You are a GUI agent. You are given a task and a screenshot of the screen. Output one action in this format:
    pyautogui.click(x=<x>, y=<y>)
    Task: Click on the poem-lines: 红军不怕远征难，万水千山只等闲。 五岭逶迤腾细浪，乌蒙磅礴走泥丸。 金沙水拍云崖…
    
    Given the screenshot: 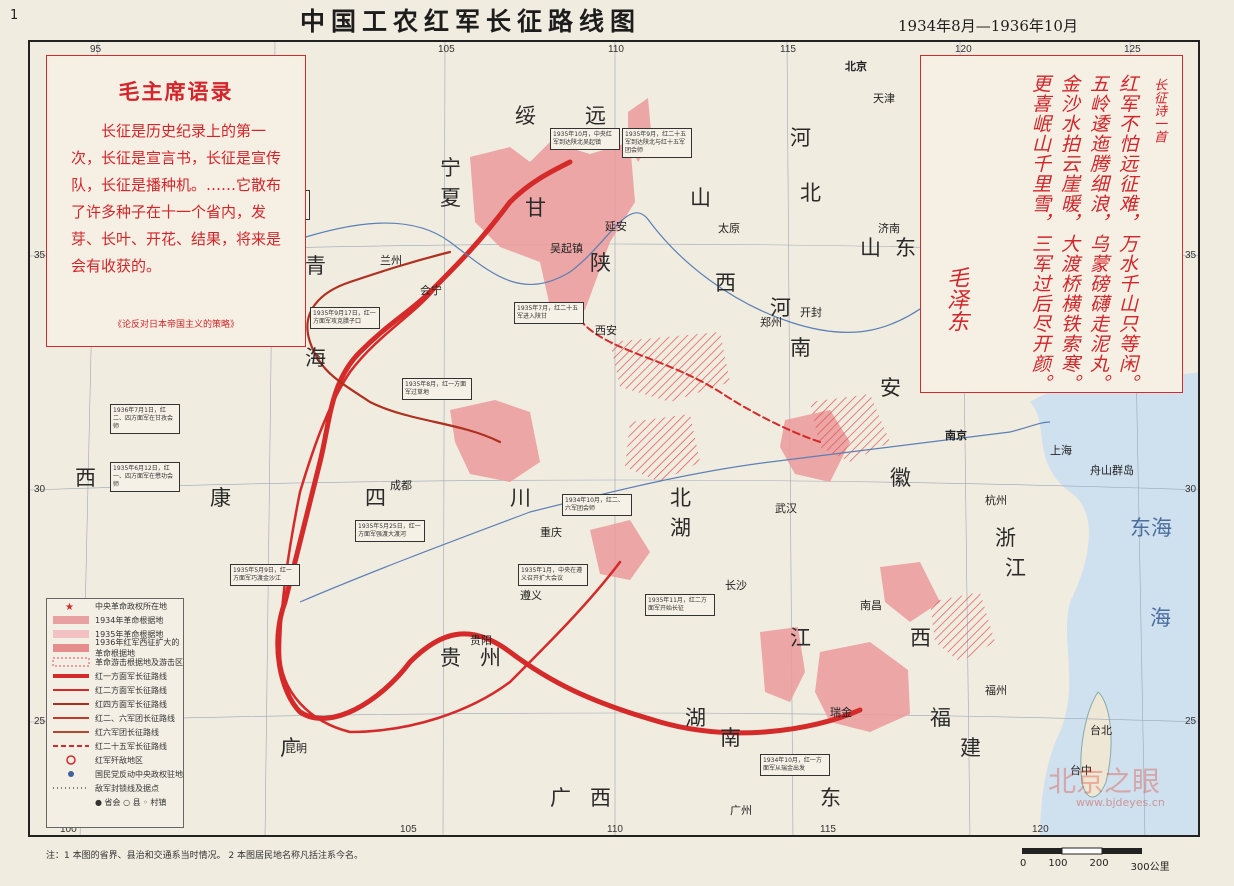 What is the action you would take?
    pyautogui.click(x=1083, y=234)
    